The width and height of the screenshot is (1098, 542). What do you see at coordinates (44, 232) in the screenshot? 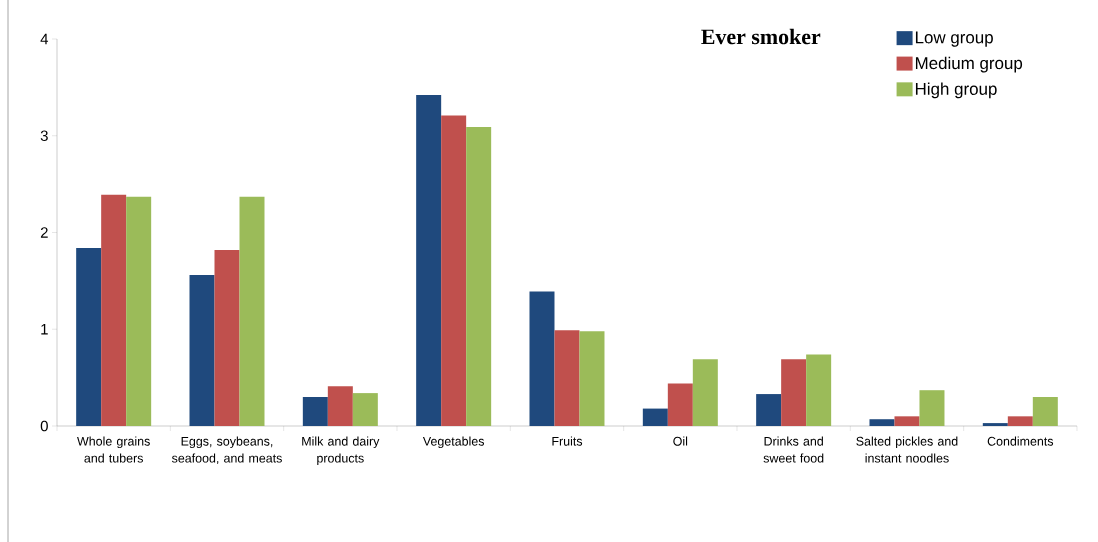
I see `y-tick-label: 2` at bounding box center [44, 232].